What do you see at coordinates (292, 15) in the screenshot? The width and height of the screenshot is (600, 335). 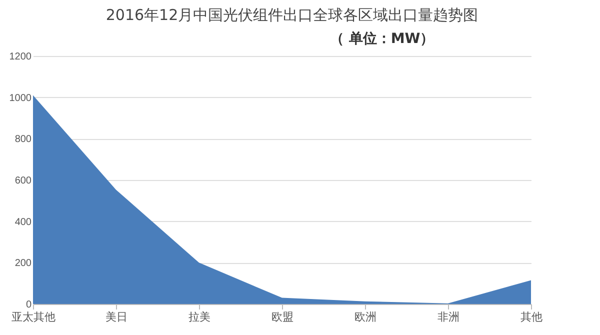 I see `chart-title: 2016年12月中国光伏组件出口全球各区域出口量趋势图` at bounding box center [292, 15].